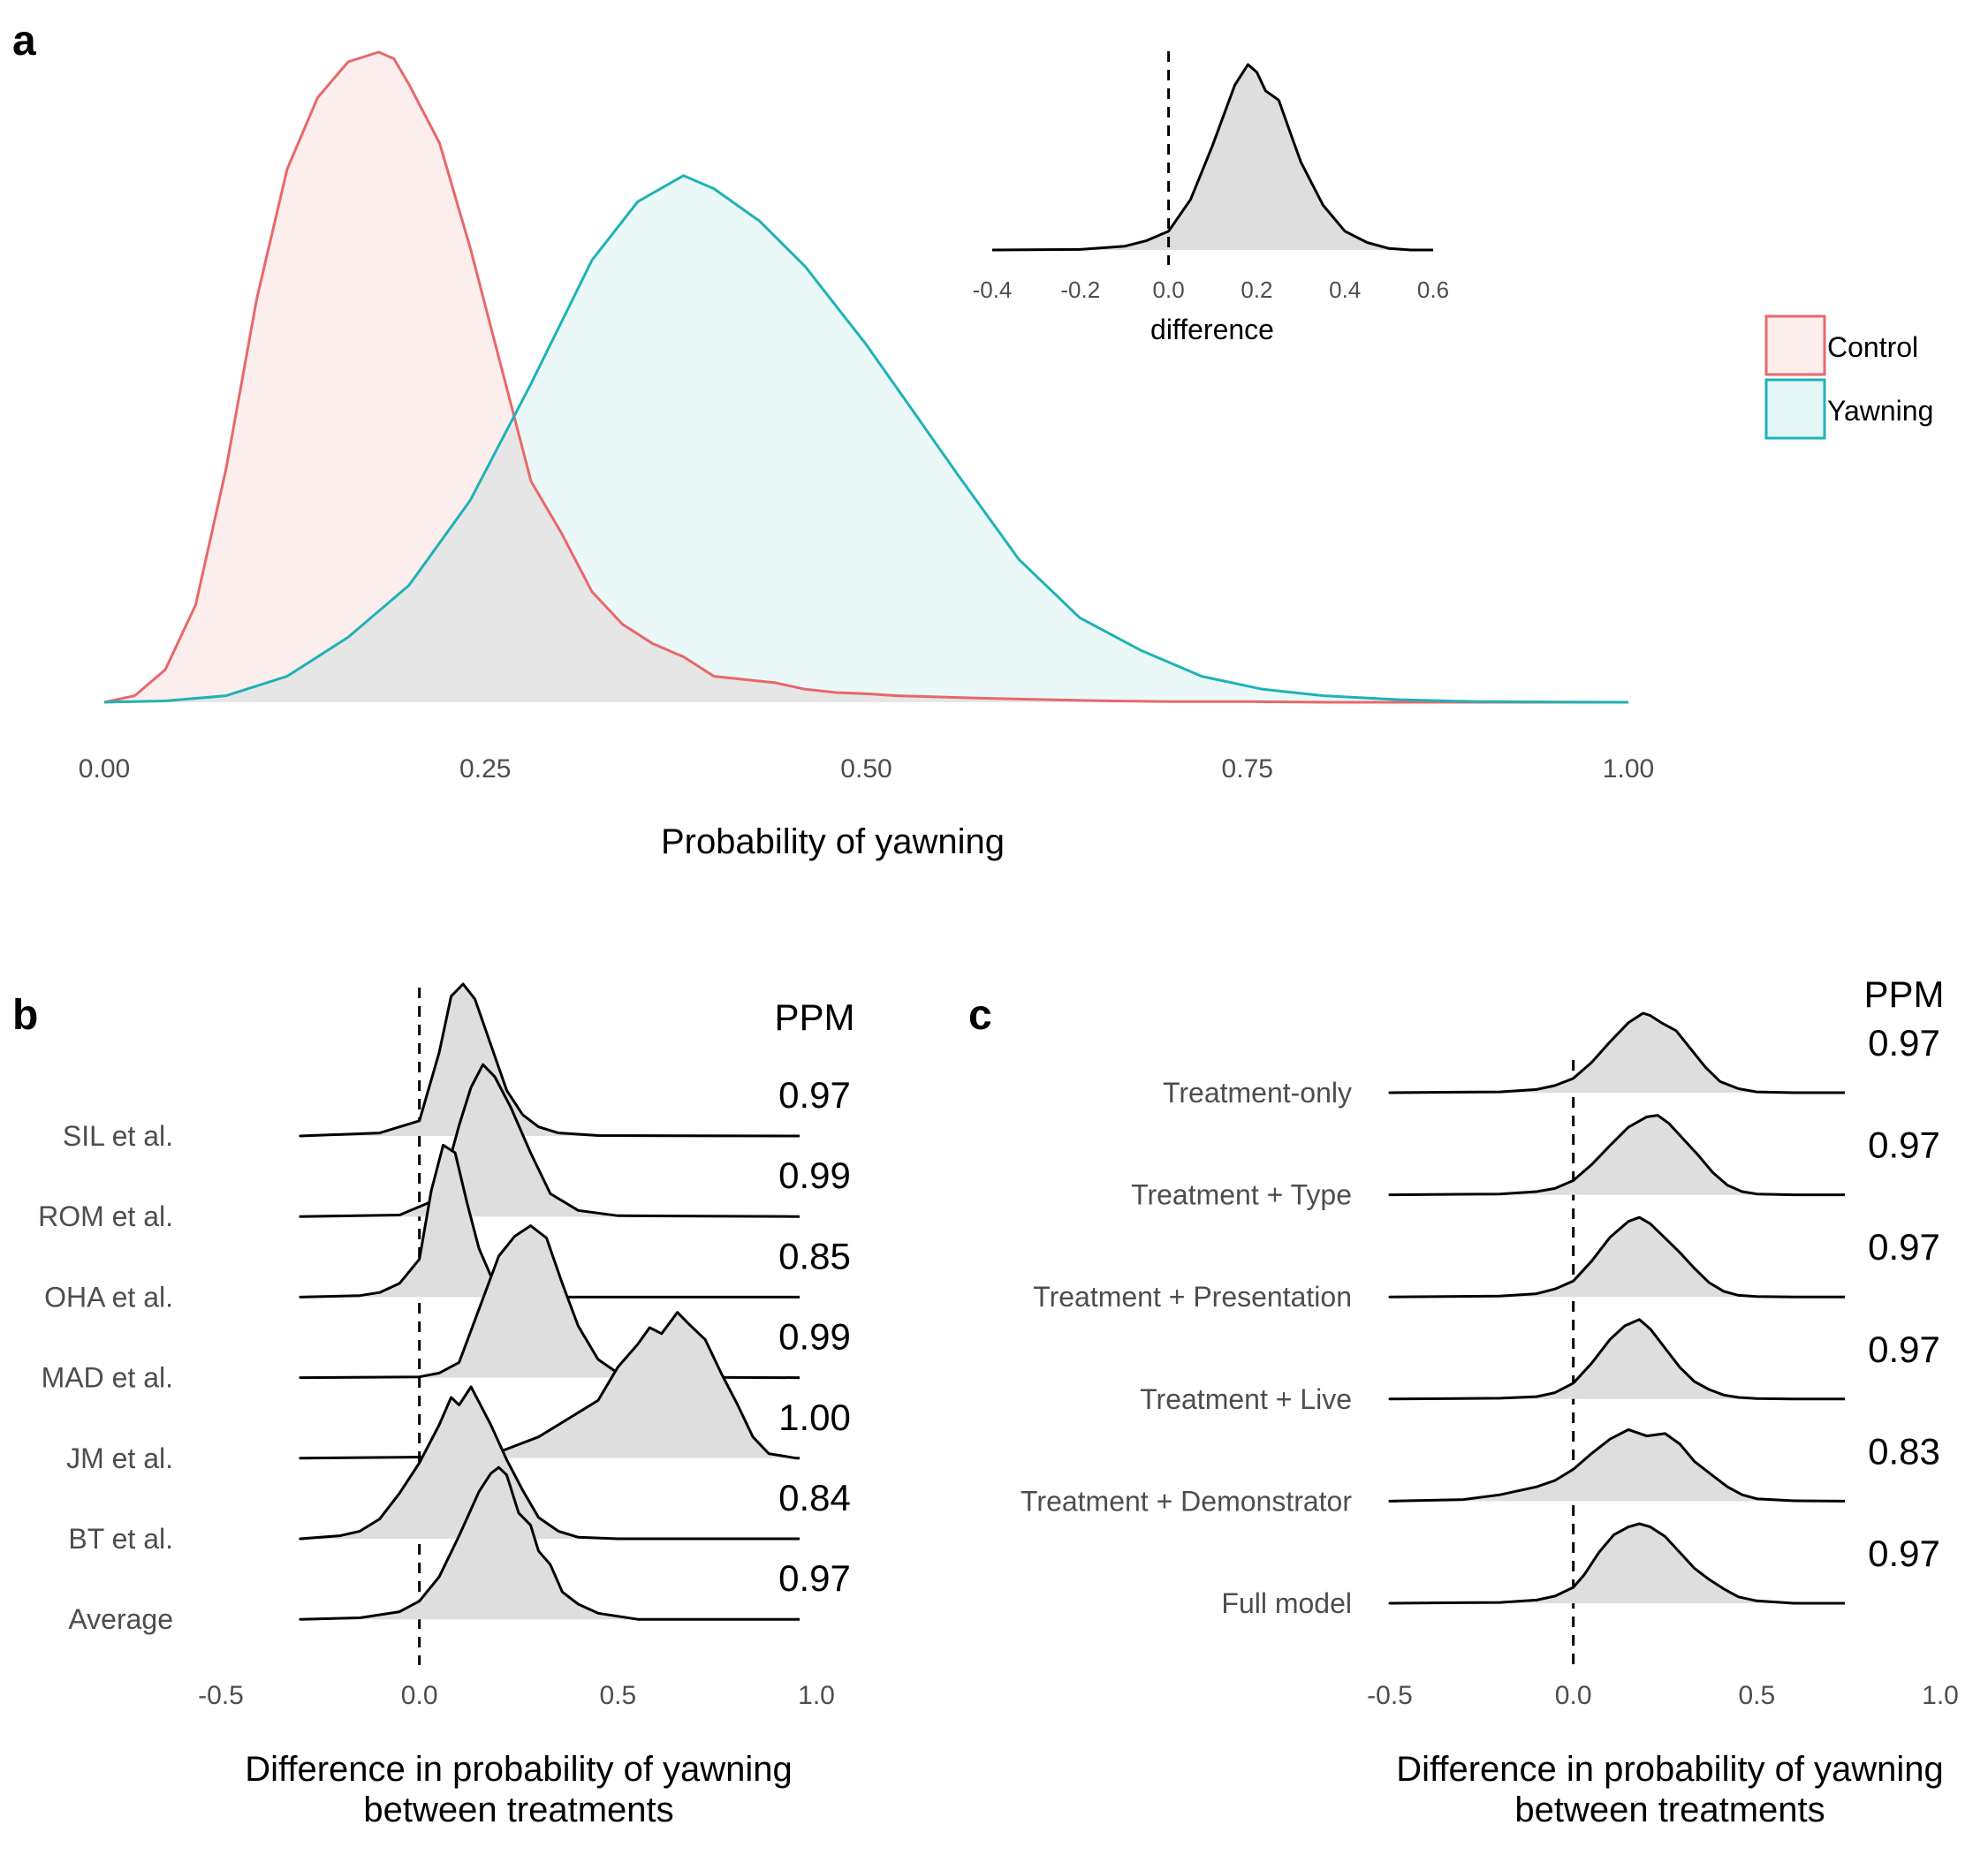  What do you see at coordinates (1872, 347) in the screenshot?
I see `legend-label-control: Control` at bounding box center [1872, 347].